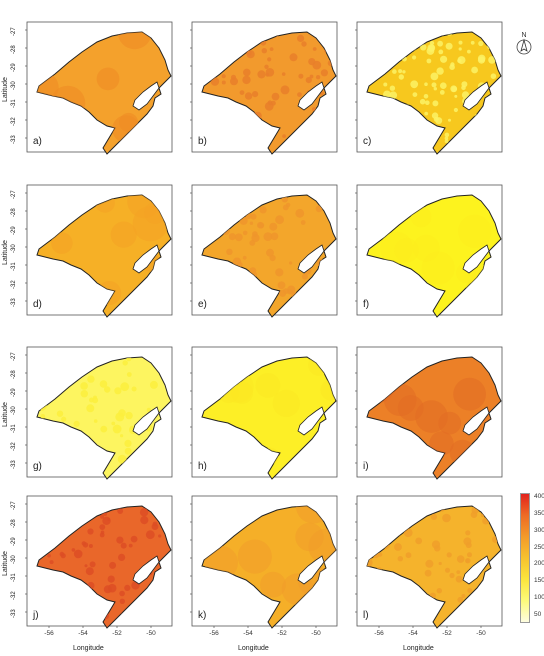  What do you see at coordinates (104, 567) in the screenshot?
I see `state-map` at bounding box center [104, 567].